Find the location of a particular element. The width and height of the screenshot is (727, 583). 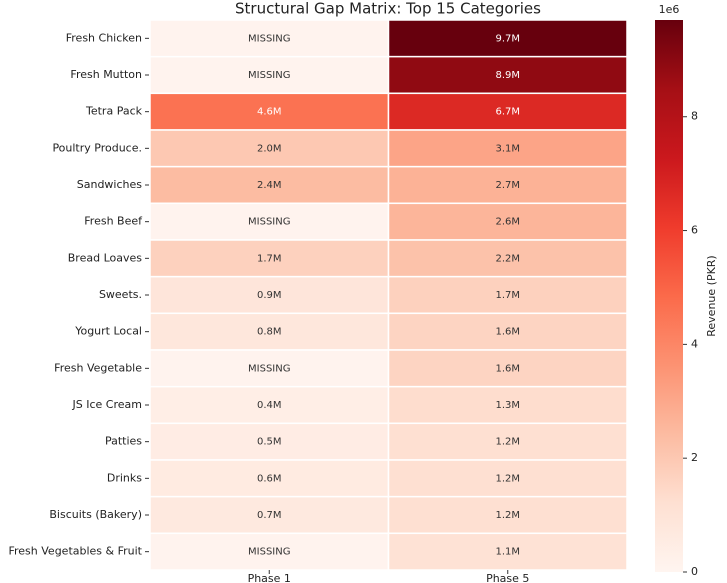

cell-label: 6.7M is located at coordinates (507, 112).